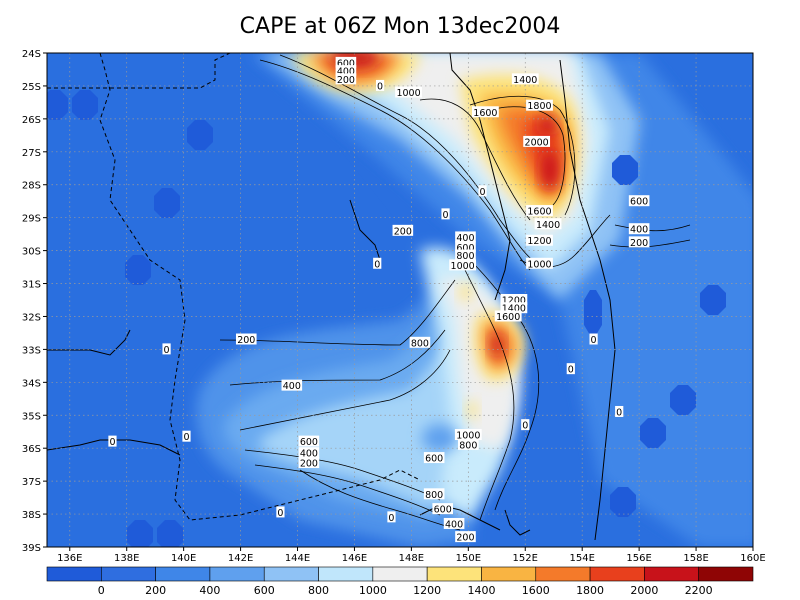  Describe the element at coordinates (525, 558) in the screenshot. I see `x-tick-label: 152E` at that location.